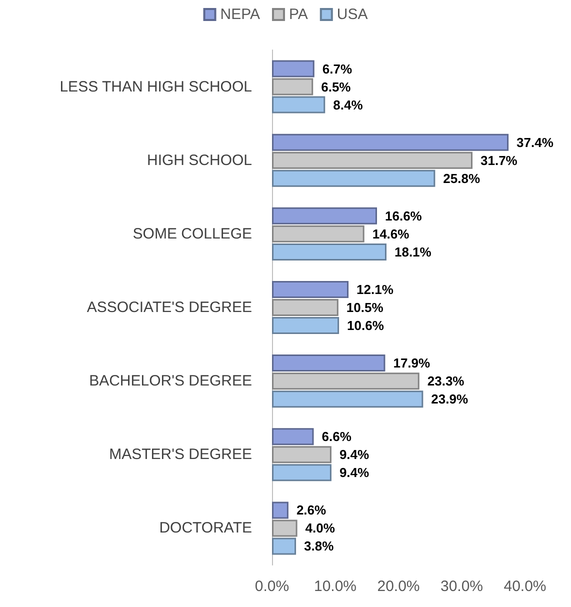  I want to click on data-label: 2.6%, so click(311, 510).